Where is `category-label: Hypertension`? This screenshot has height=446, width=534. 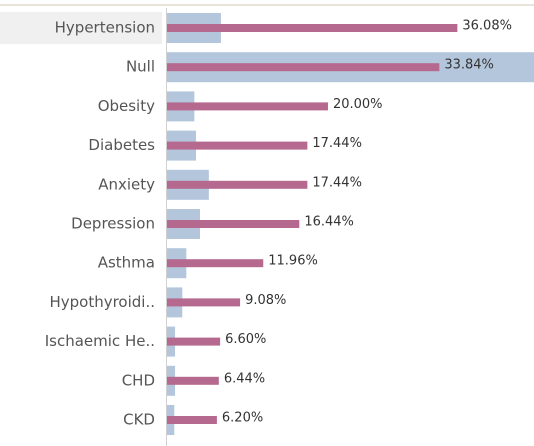
category-label: Hypertension is located at coordinates (105, 28).